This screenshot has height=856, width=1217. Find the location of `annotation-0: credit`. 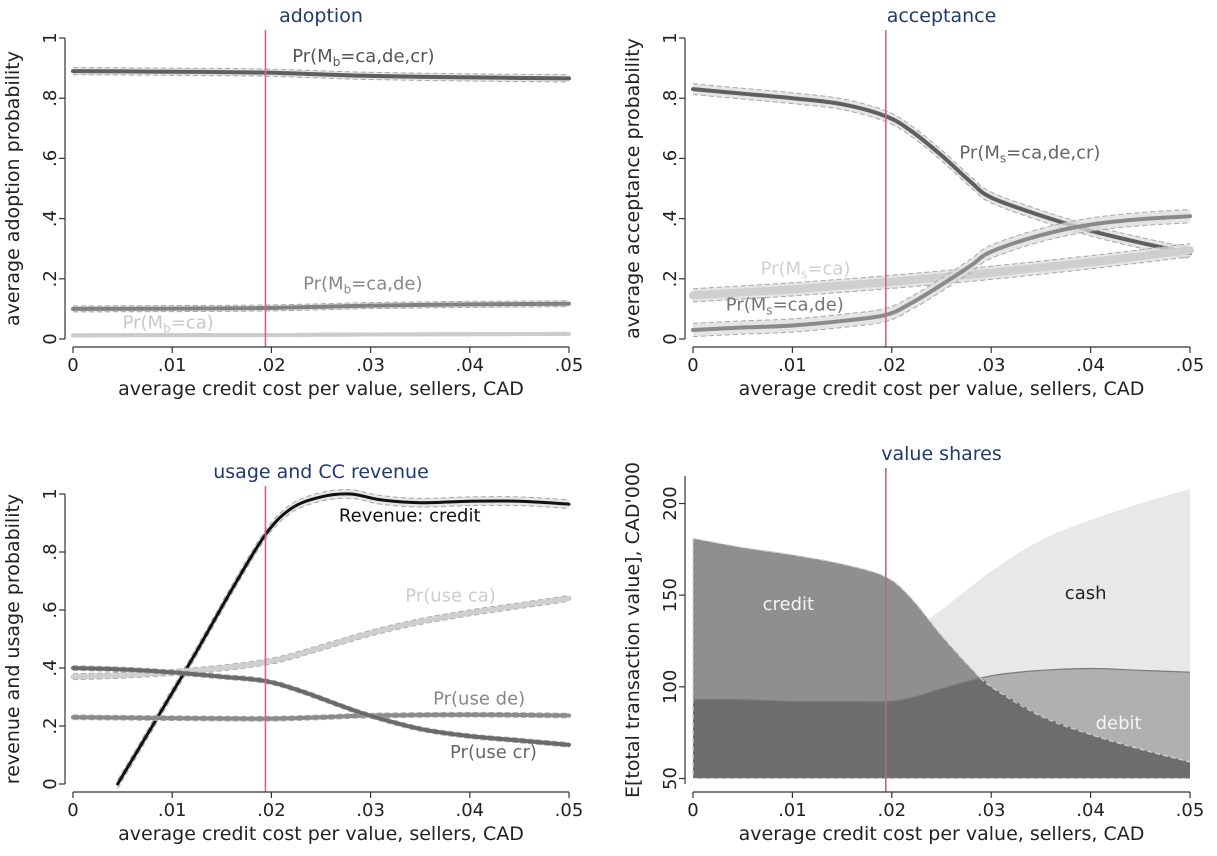

annotation-0: credit is located at coordinates (788, 604).